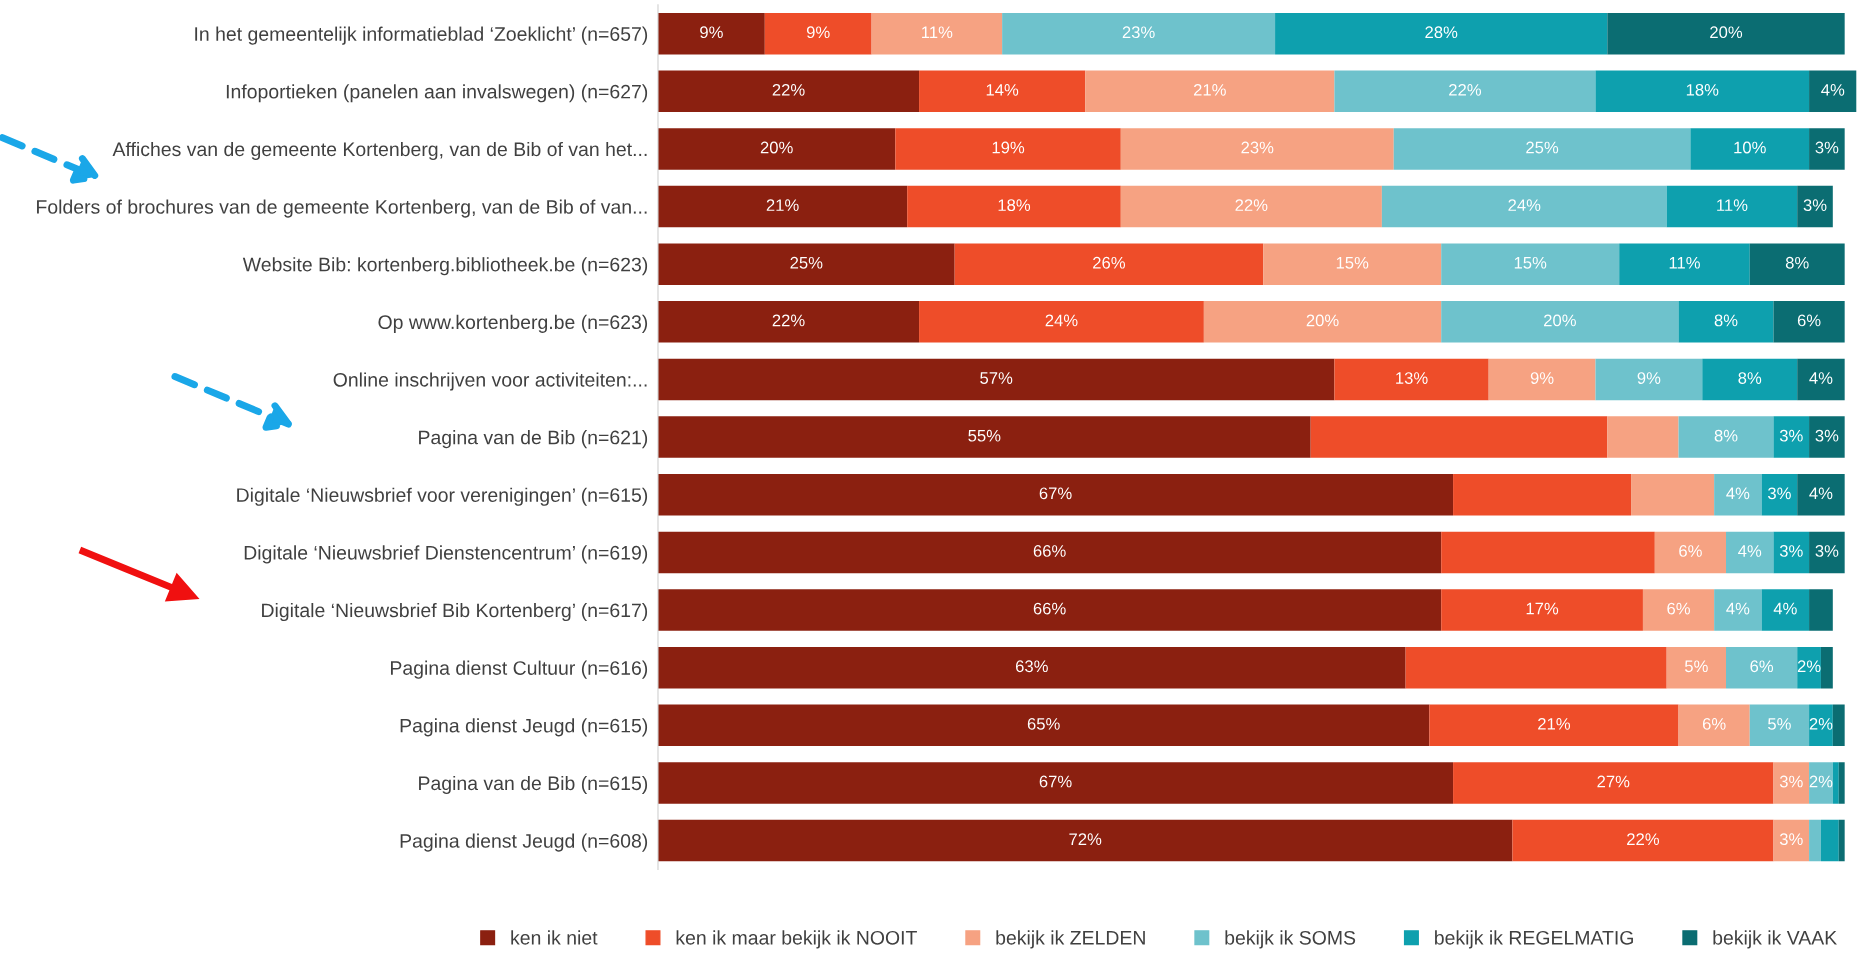 The image size is (1864, 966). Describe the element at coordinates (1049, 608) in the screenshot. I see `data-label: 66%` at that location.